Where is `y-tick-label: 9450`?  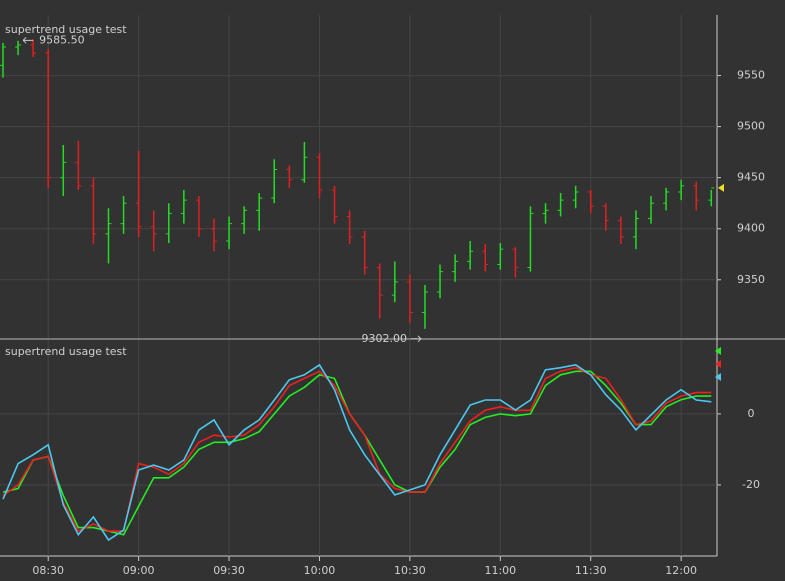
y-tick-label: 9450 is located at coordinates (751, 177).